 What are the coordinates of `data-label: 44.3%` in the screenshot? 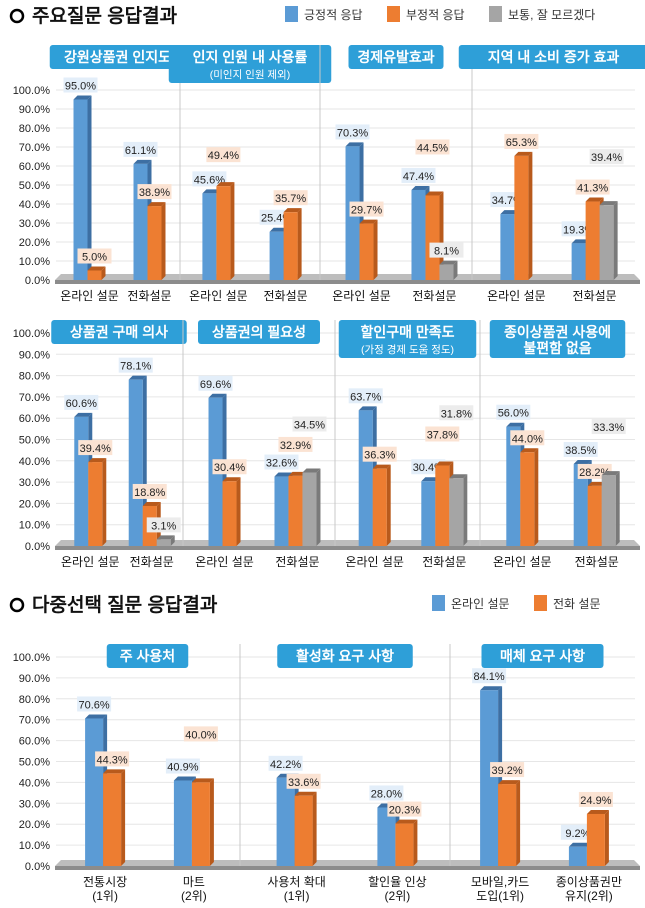 It's located at (111, 760).